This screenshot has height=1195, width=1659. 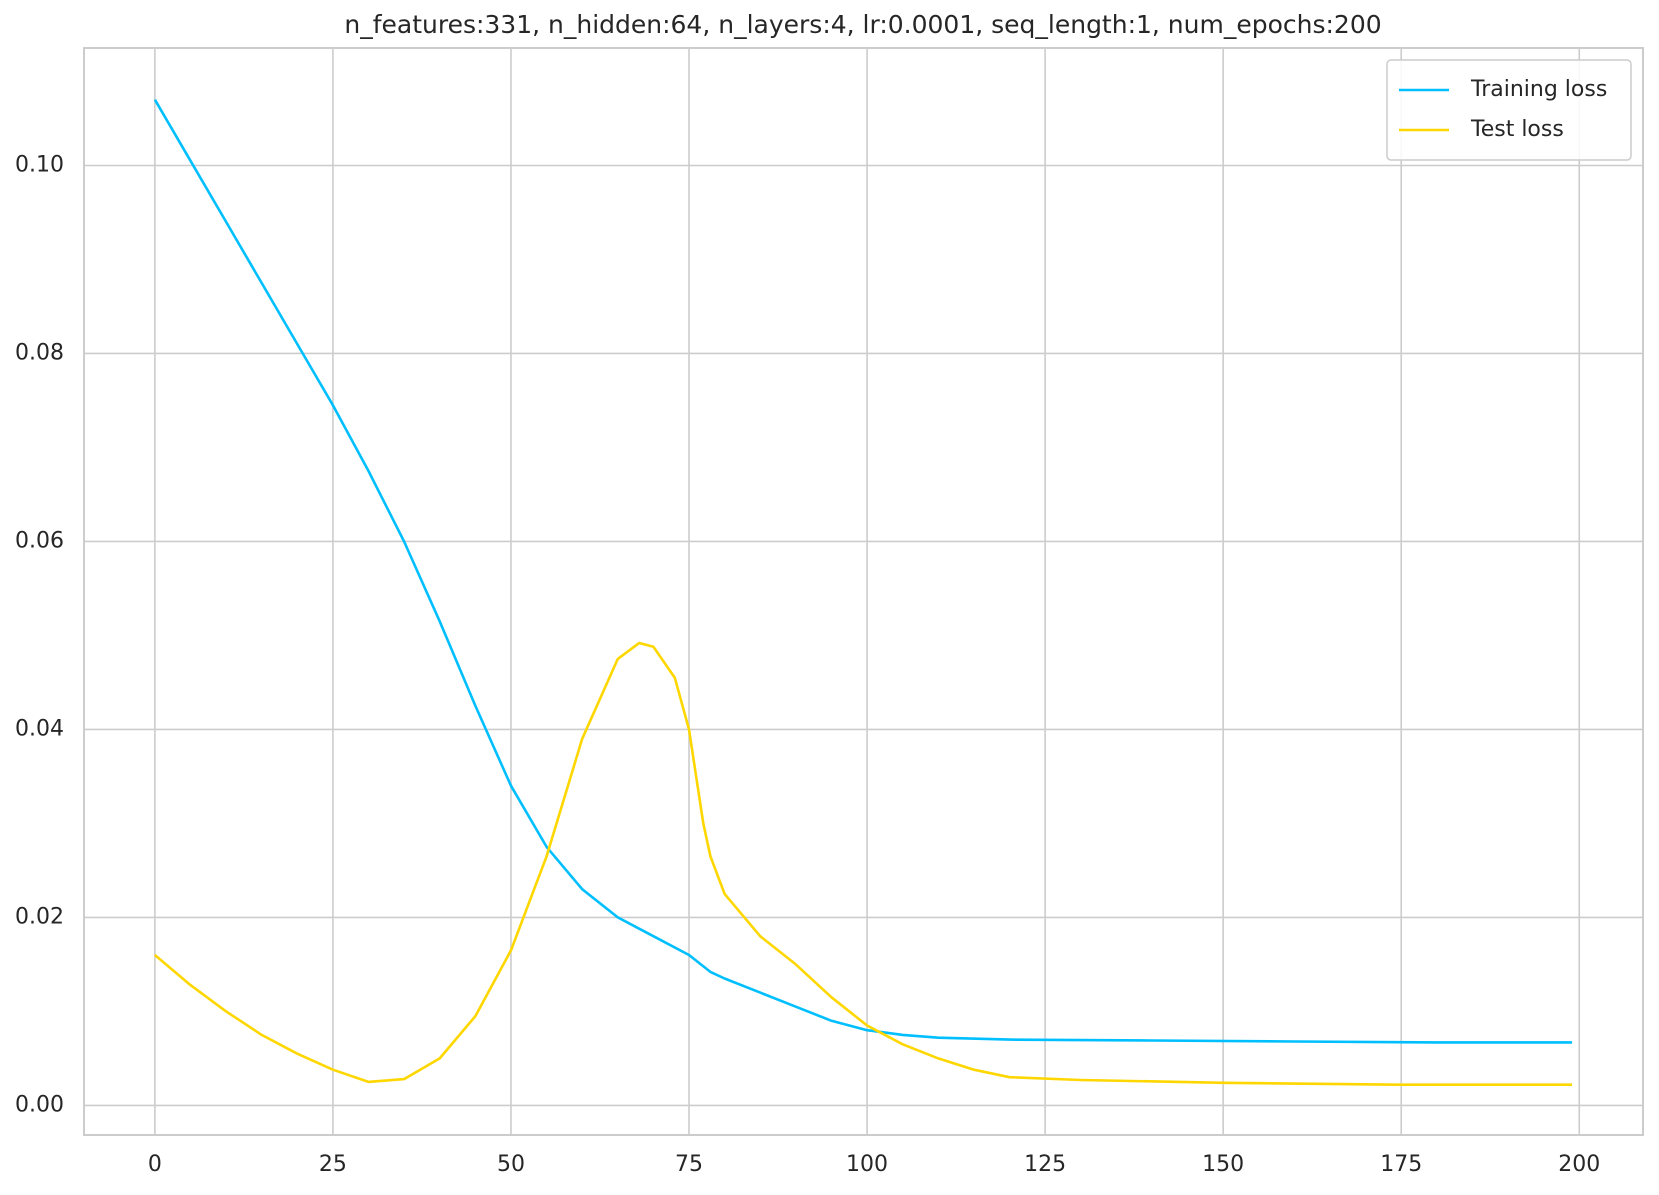 I want to click on x-tick-label: 50, so click(x=511, y=1164).